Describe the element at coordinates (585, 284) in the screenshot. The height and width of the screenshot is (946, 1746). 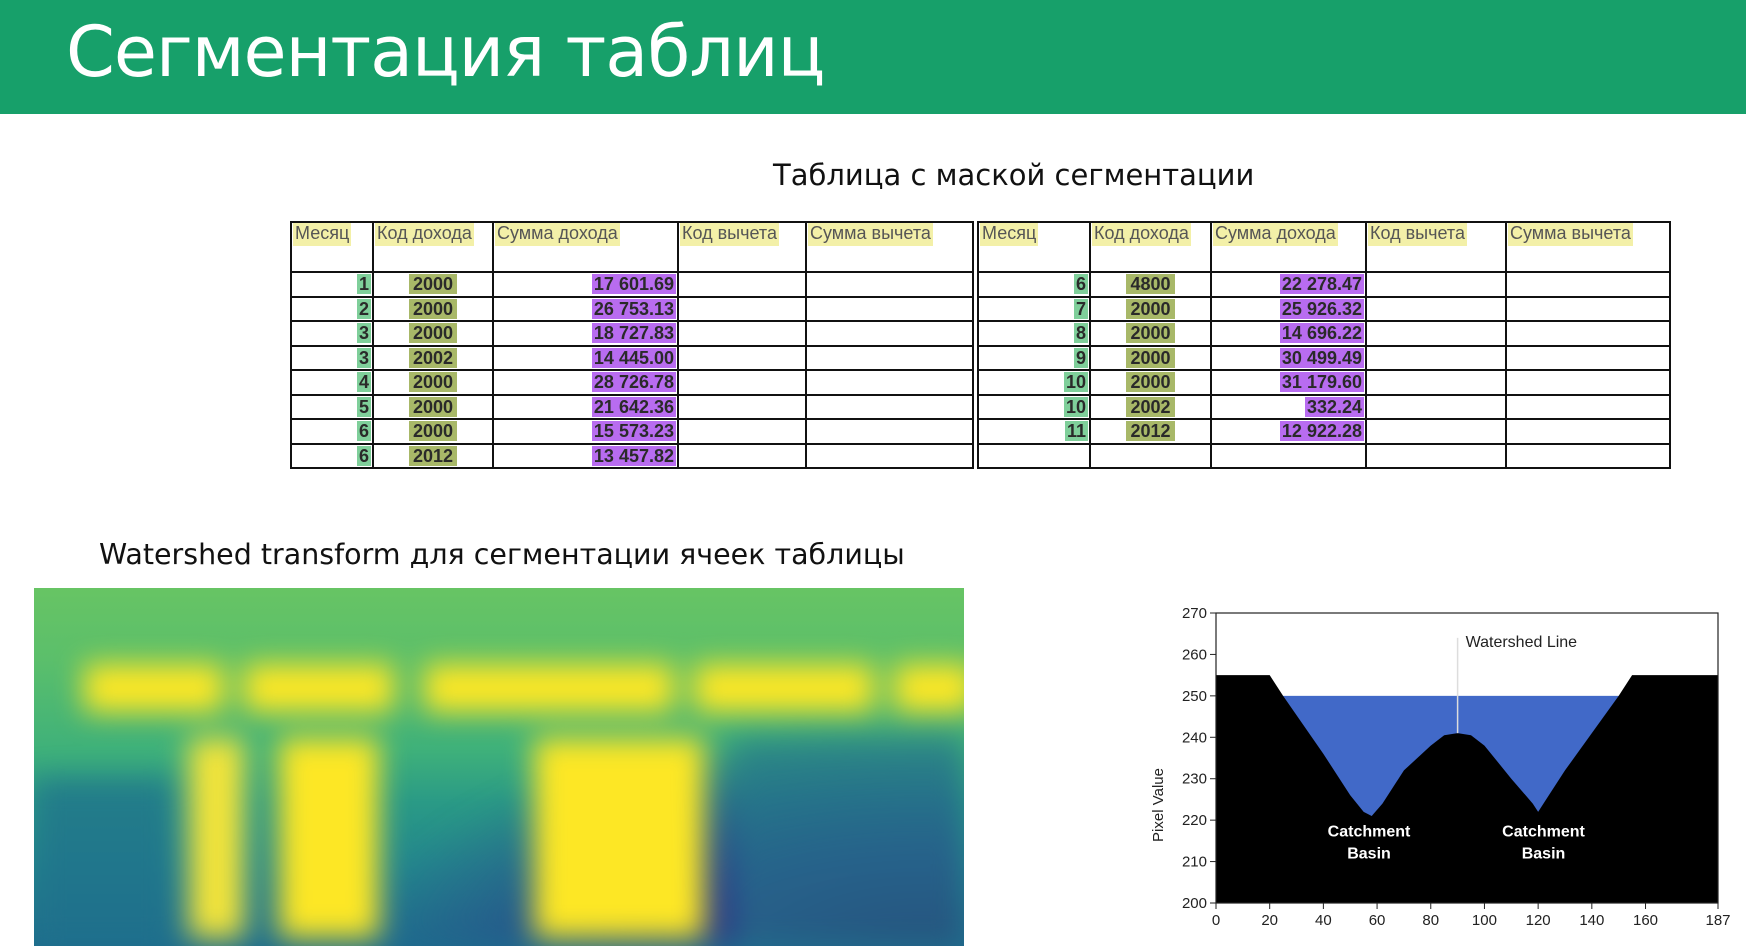
I see `cell-income-sum: 17 601.69` at that location.